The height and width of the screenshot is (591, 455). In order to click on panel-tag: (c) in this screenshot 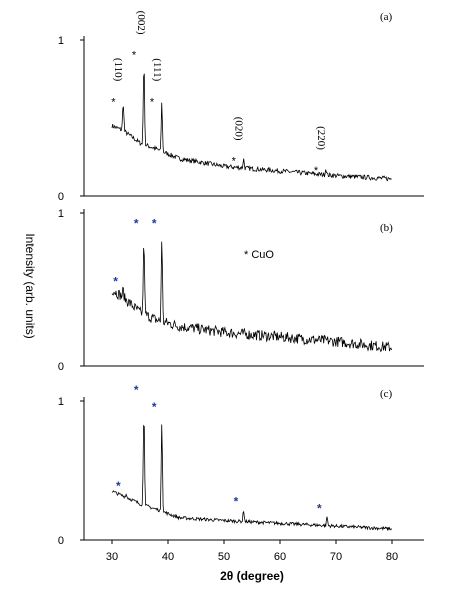, I will do `click(386, 394)`.